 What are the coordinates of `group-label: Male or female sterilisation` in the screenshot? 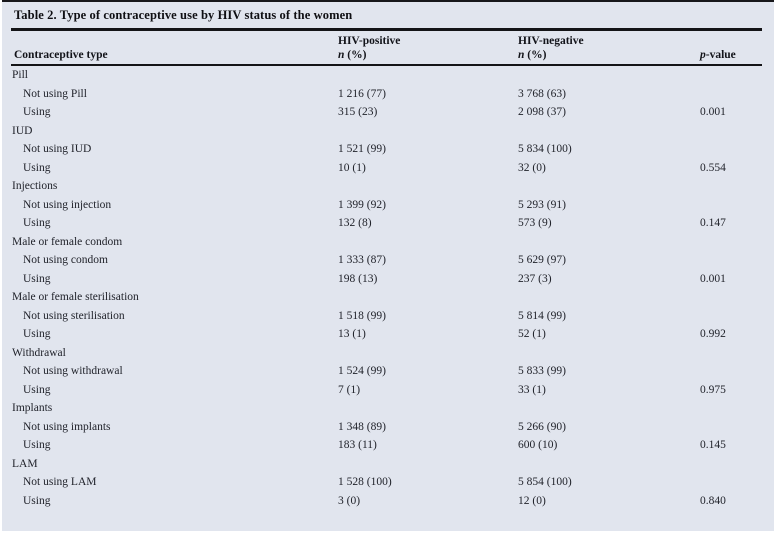 It's located at (75, 297).